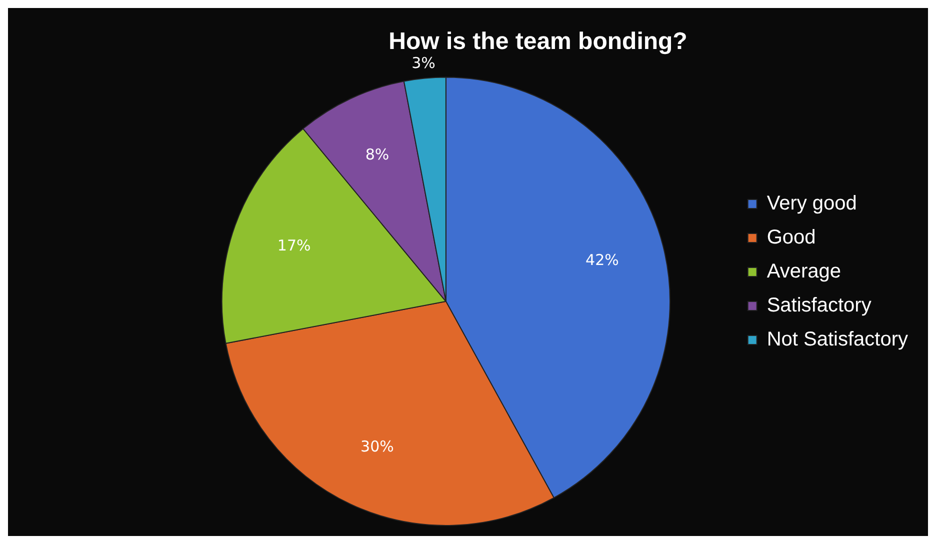  Describe the element at coordinates (602, 260) in the screenshot. I see `data-label: 42%` at that location.